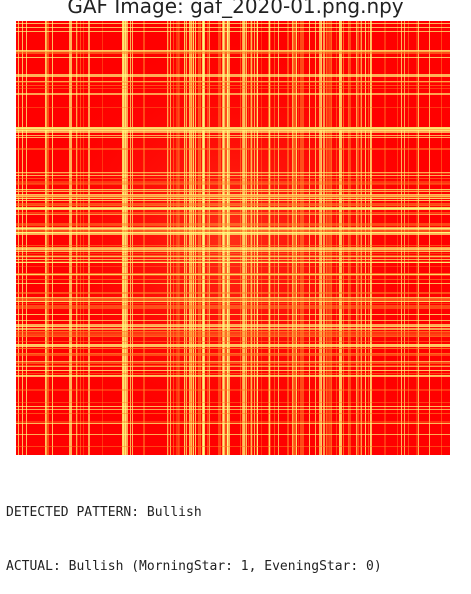 The height and width of the screenshot is (594, 471). I want to click on detected-pattern-line: DETECTED PATTERN: Bullish, so click(104, 512).